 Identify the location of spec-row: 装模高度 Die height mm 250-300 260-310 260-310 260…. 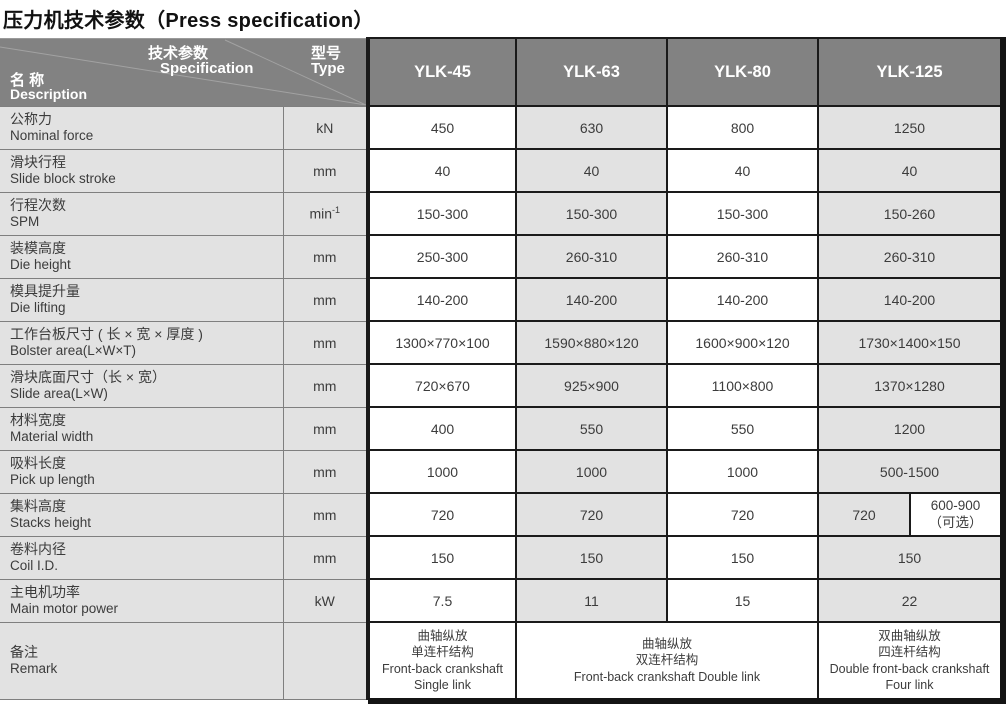
(501, 256).